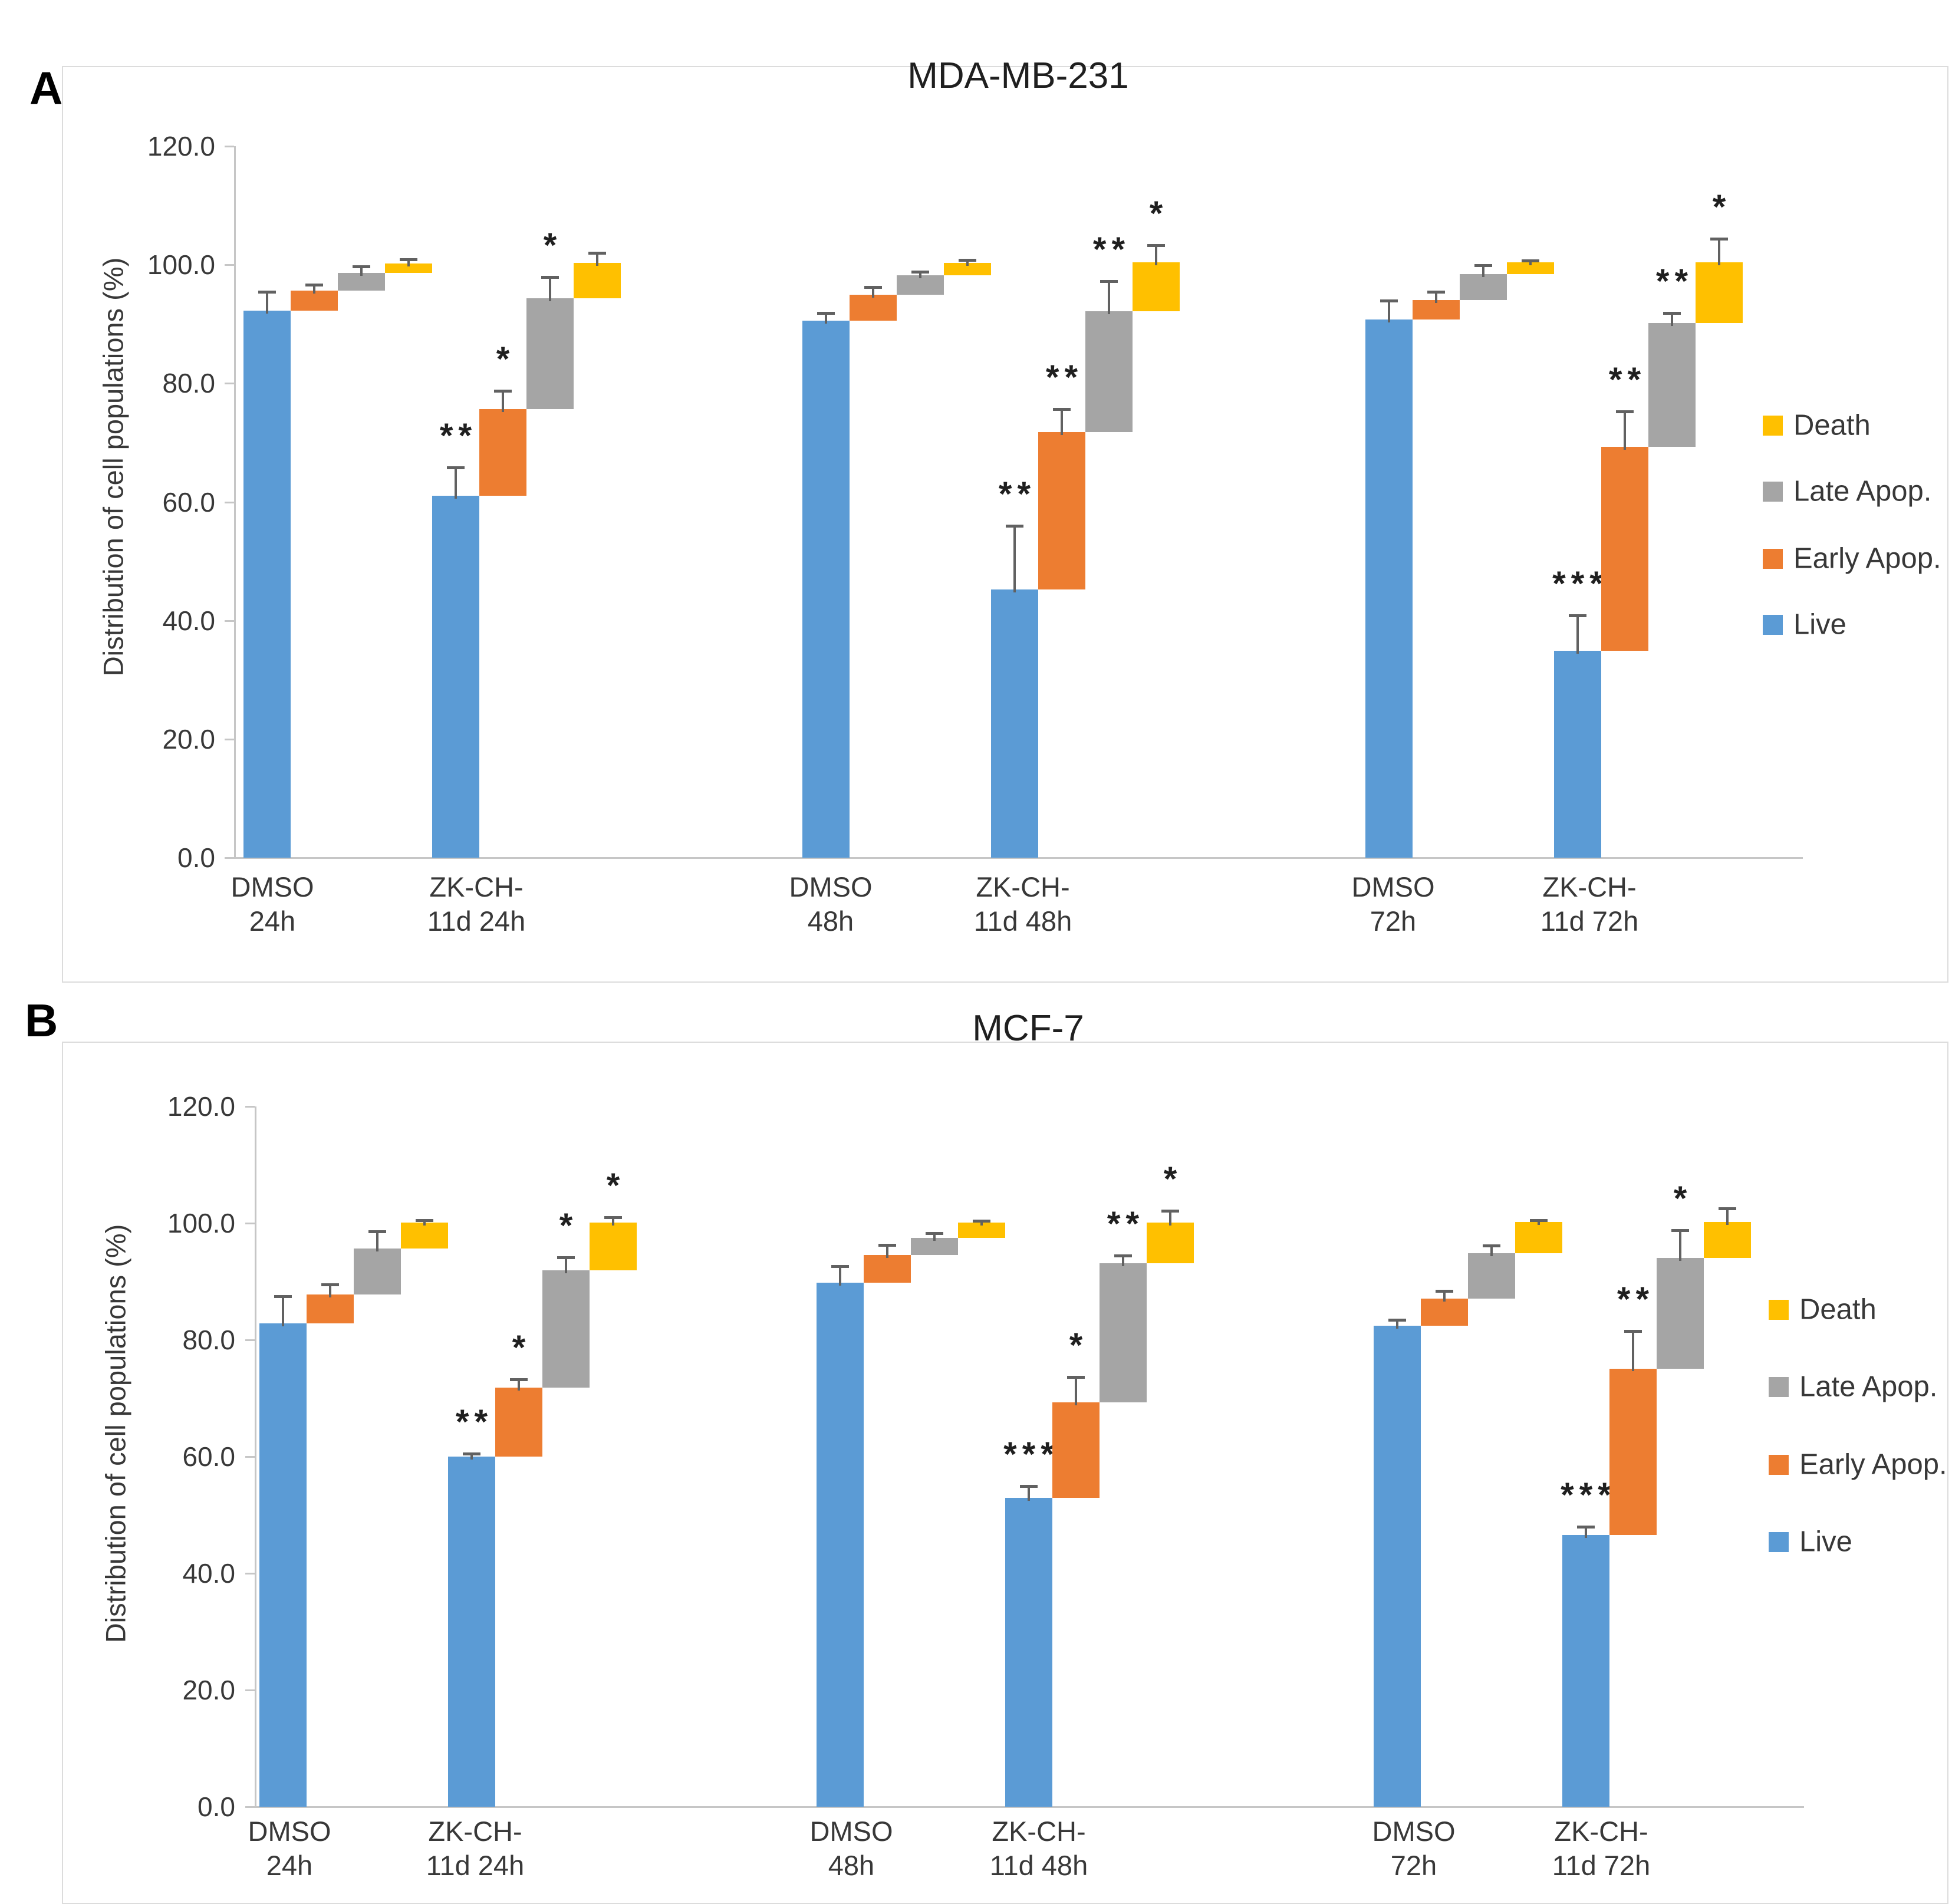 The image size is (1952, 1904). I want to click on category-label-line: 72h, so click(1394, 921).